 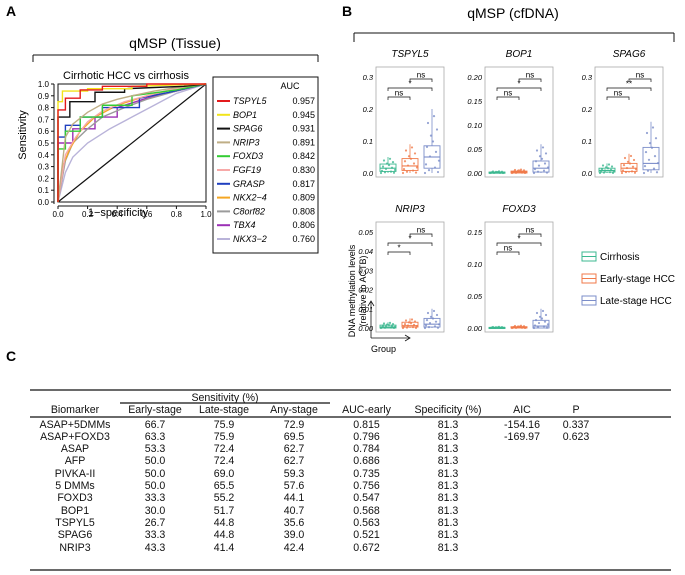 I want to click on table-cell: 0.521, so click(x=366, y=535).